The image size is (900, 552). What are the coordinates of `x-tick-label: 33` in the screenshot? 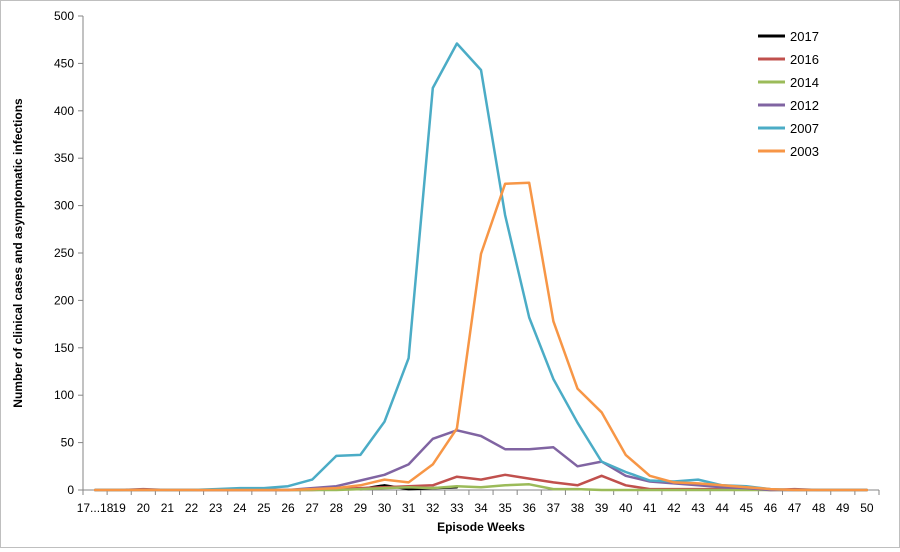 It's located at (457, 508).